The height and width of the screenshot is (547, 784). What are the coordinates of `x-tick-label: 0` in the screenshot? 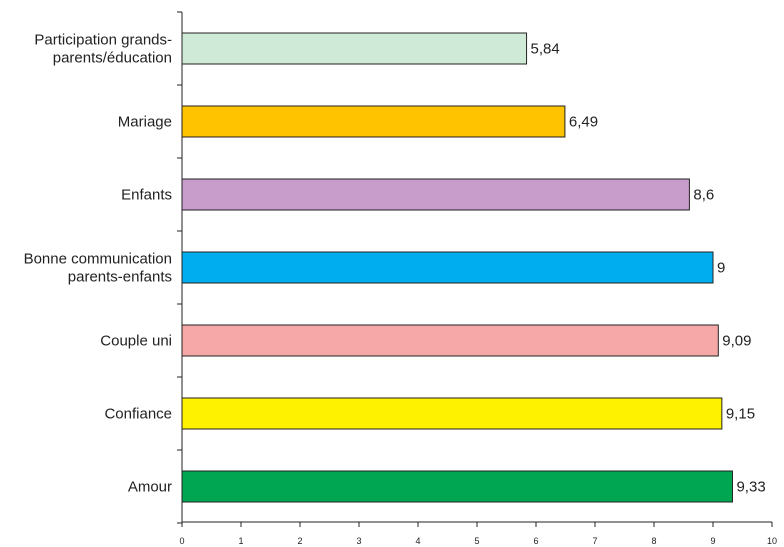 It's located at (181, 541).